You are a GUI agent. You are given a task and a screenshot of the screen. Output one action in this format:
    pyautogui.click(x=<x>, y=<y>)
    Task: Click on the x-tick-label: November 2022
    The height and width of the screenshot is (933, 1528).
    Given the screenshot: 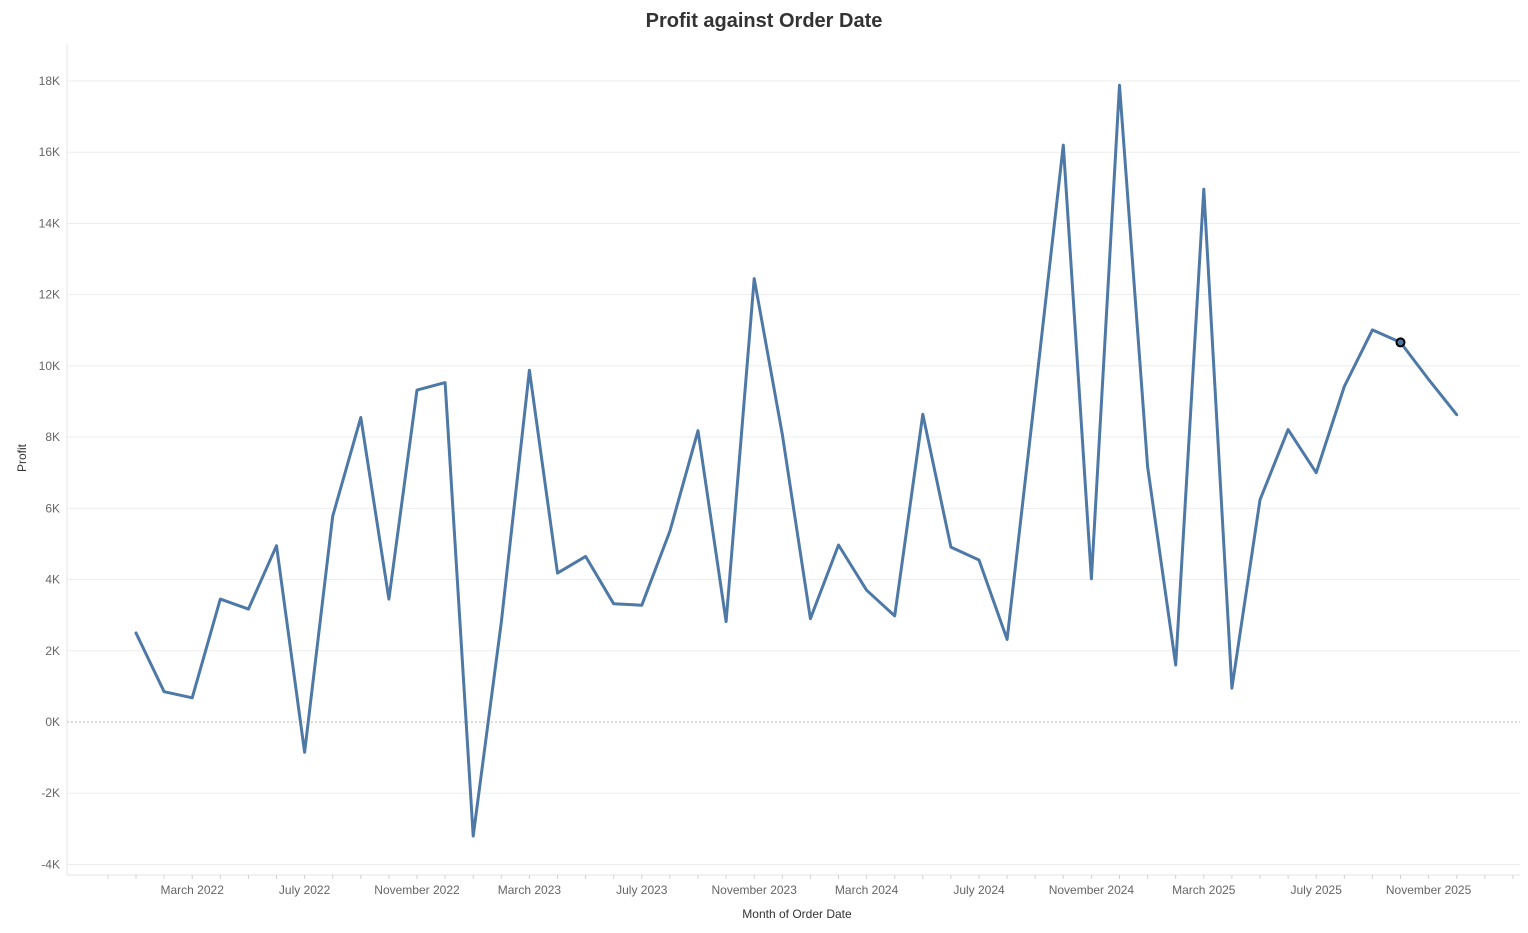 What is the action you would take?
    pyautogui.click(x=417, y=890)
    